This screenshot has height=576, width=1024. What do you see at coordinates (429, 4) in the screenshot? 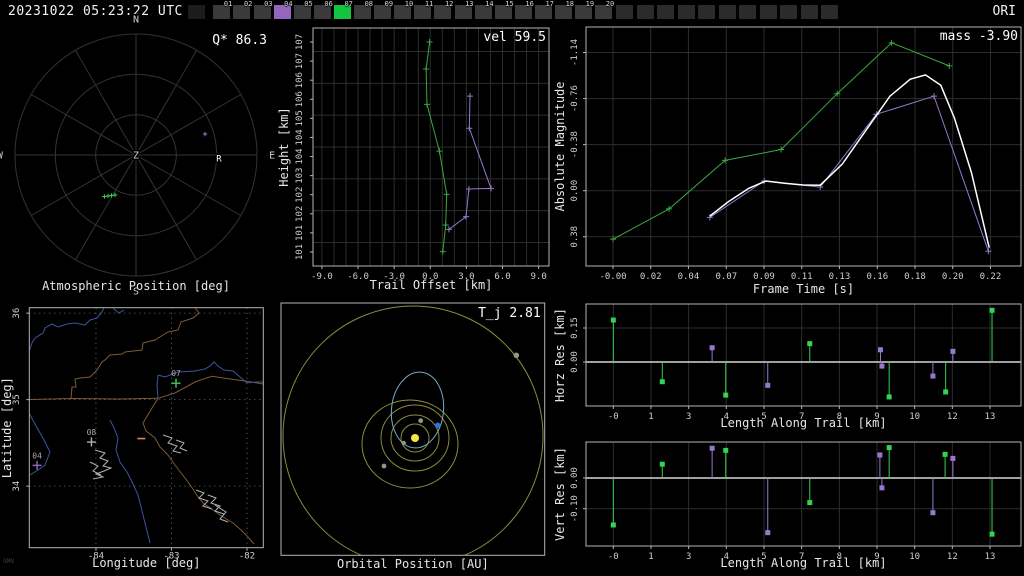
I see `station-box-number: 11` at bounding box center [429, 4].